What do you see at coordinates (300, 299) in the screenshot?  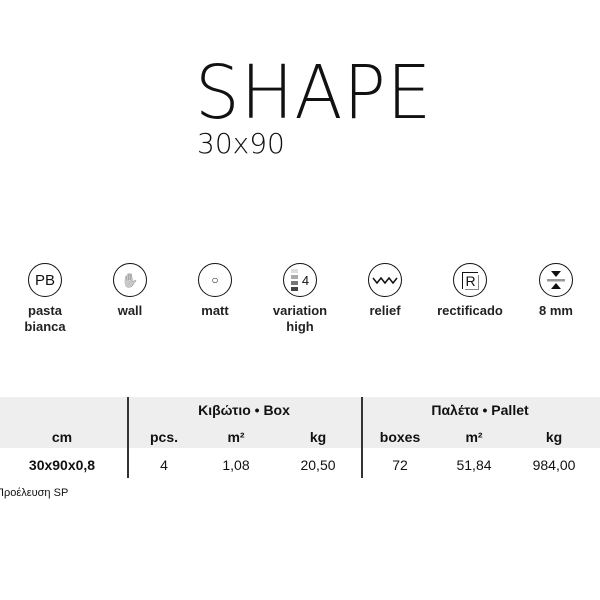 I see `feature-variation: 4 variation high` at bounding box center [300, 299].